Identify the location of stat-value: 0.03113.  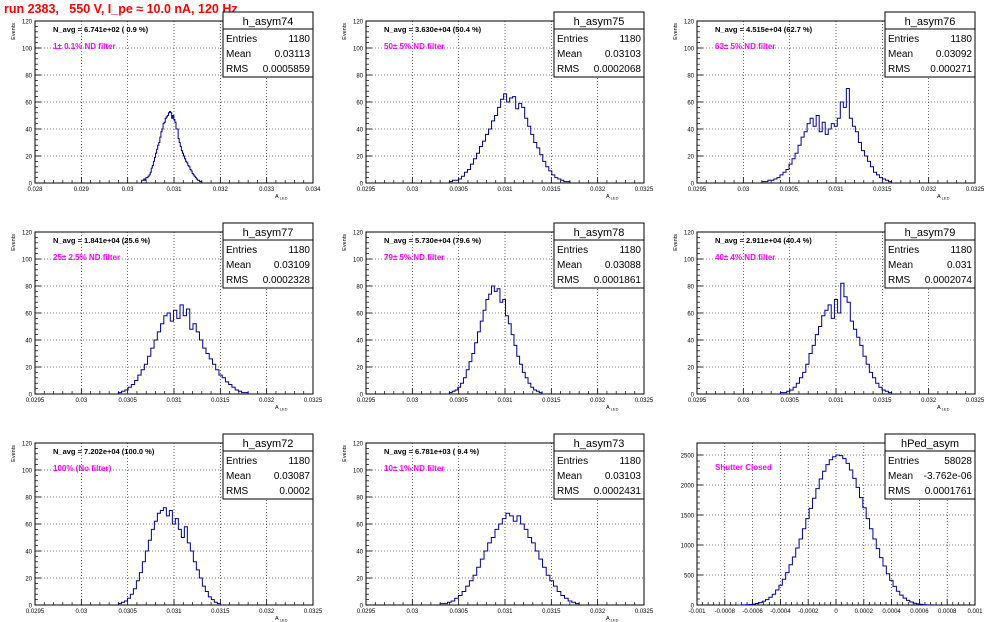
(293, 54).